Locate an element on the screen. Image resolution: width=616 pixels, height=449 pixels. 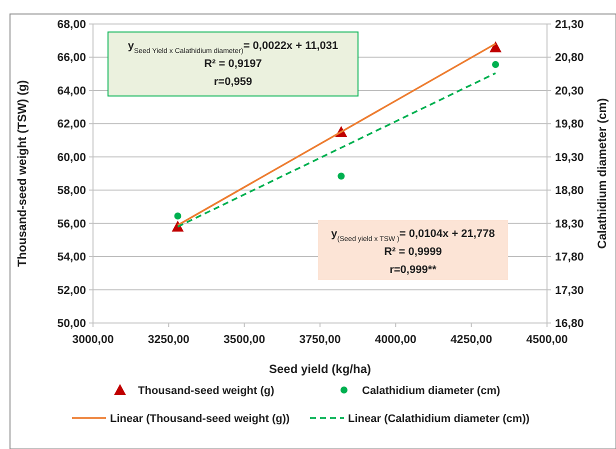
x-tick-label: 3500,00 is located at coordinates (245, 340).